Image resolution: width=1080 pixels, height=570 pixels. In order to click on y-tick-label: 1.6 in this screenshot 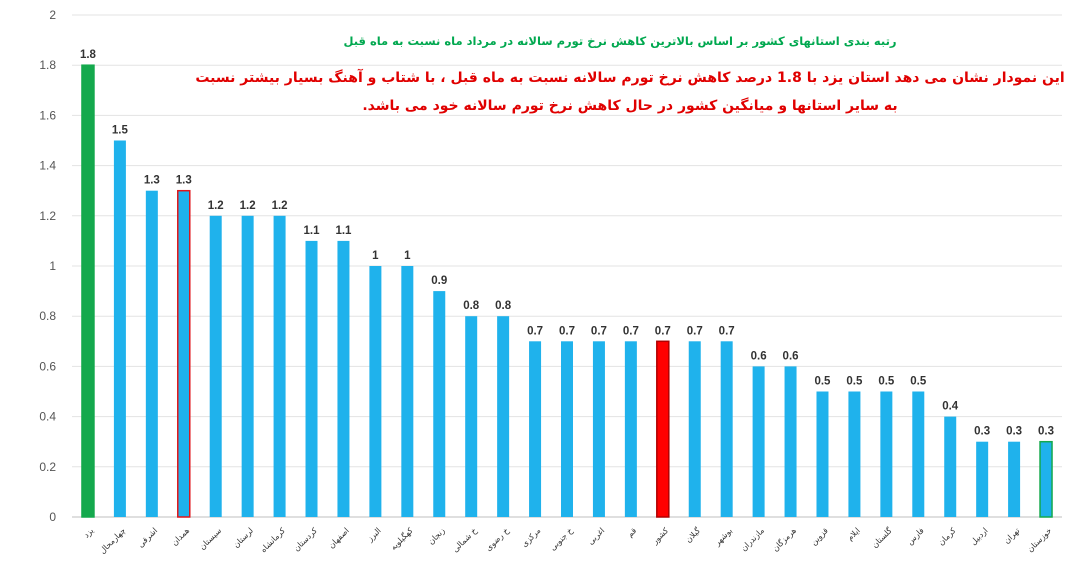, I will do `click(47, 115)`.